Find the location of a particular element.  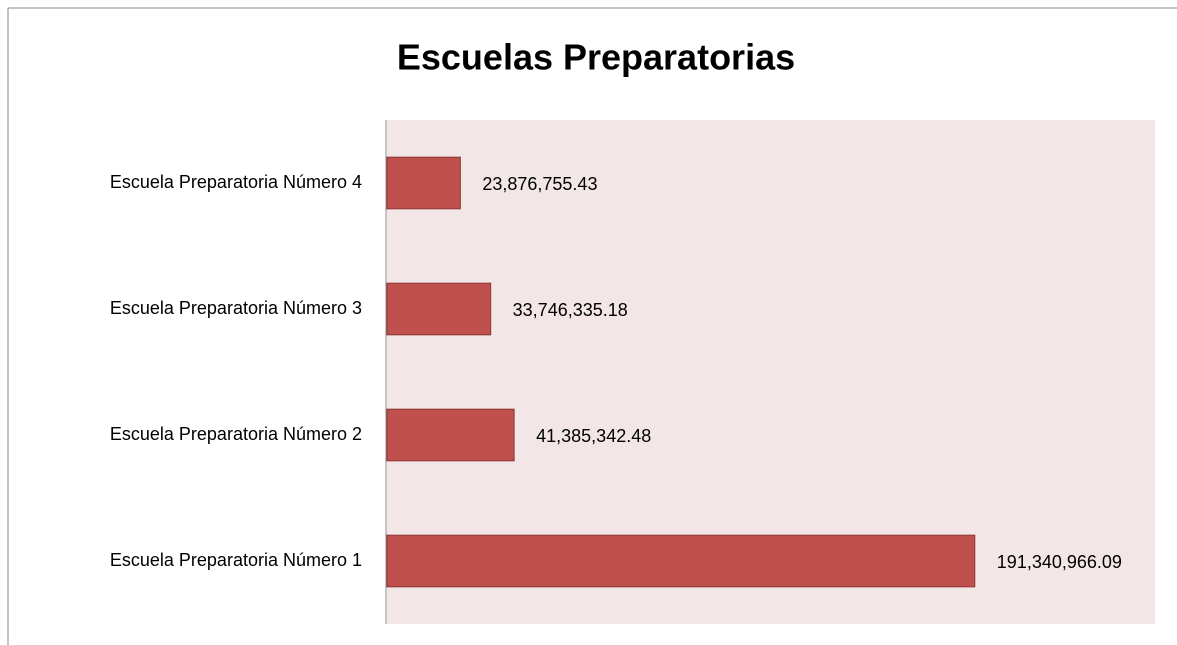

data-label: 33,746,335.18 is located at coordinates (570, 310).